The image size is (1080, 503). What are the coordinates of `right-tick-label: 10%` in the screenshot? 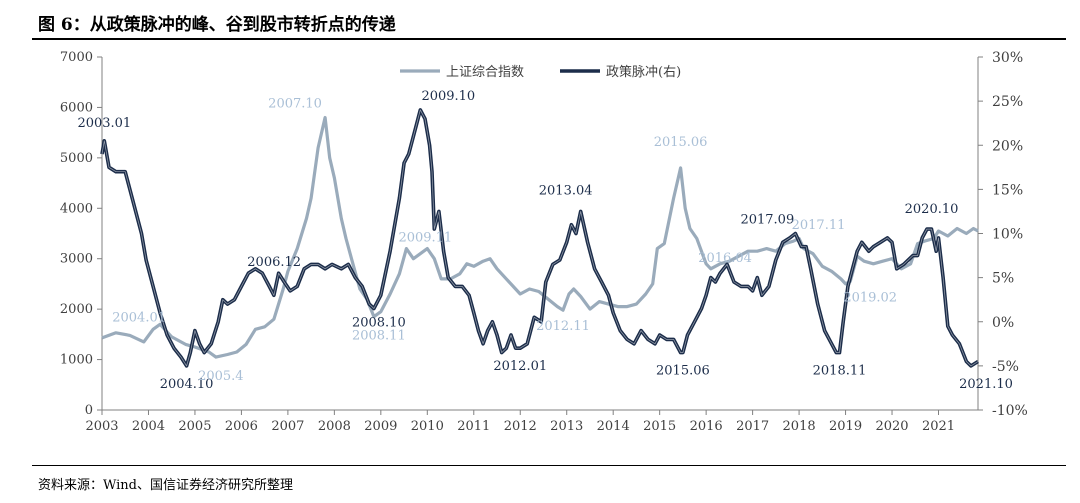 It's located at (1007, 235).